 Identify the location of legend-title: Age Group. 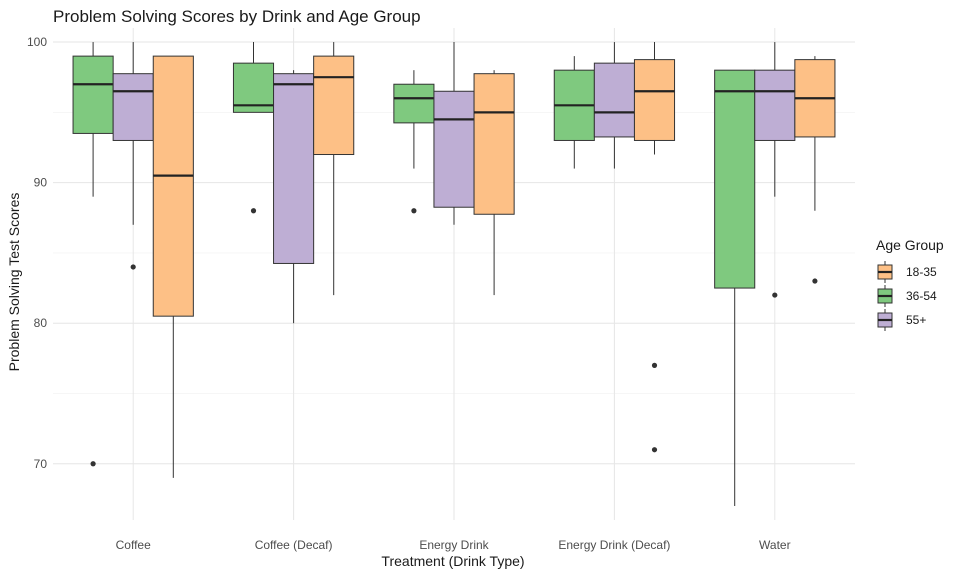
(910, 245).